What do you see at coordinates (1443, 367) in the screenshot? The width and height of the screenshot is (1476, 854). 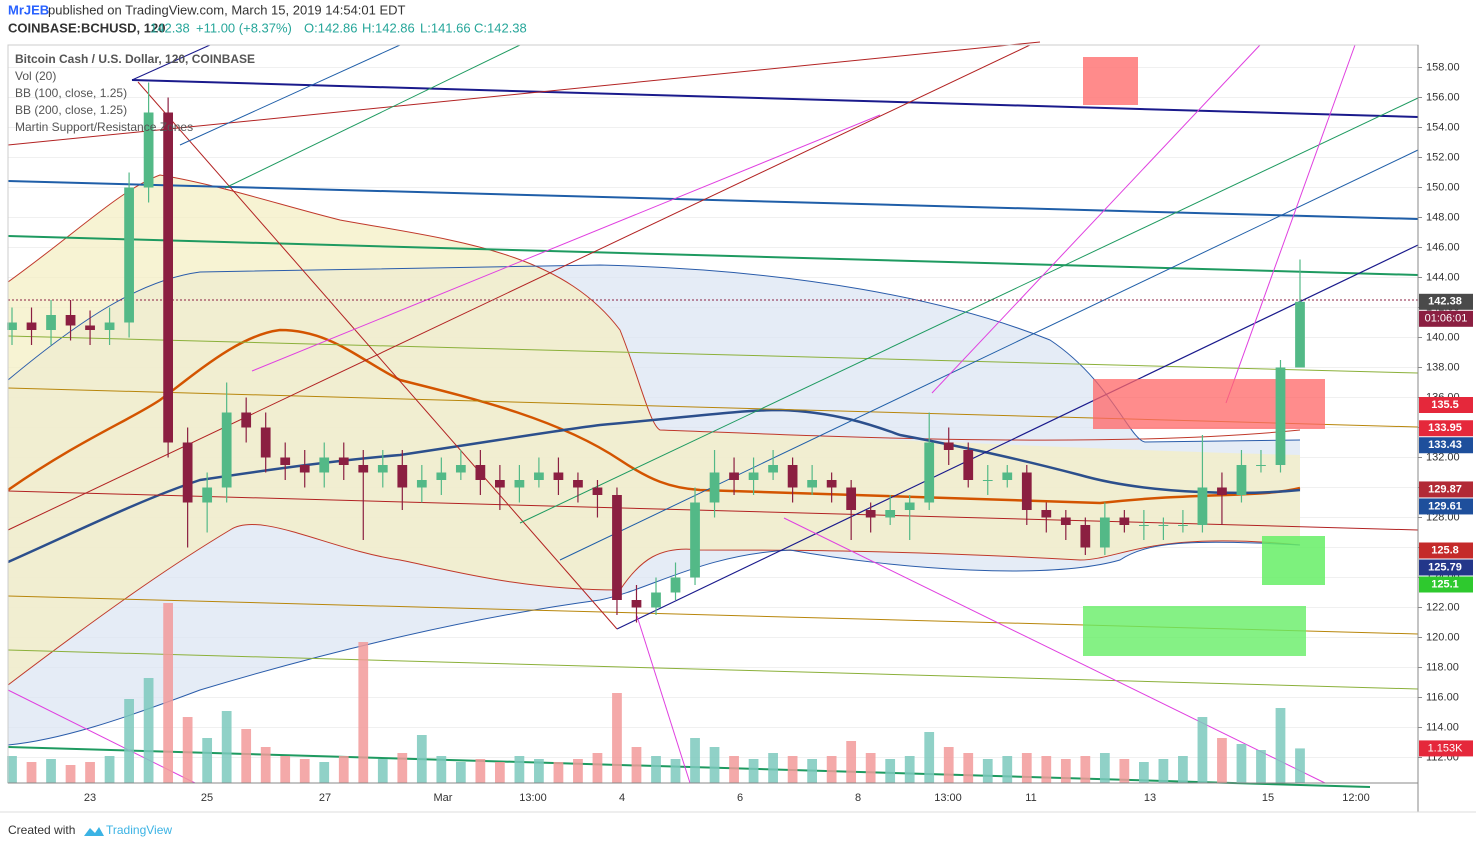 I see `y-tick-label: 138.00` at bounding box center [1443, 367].